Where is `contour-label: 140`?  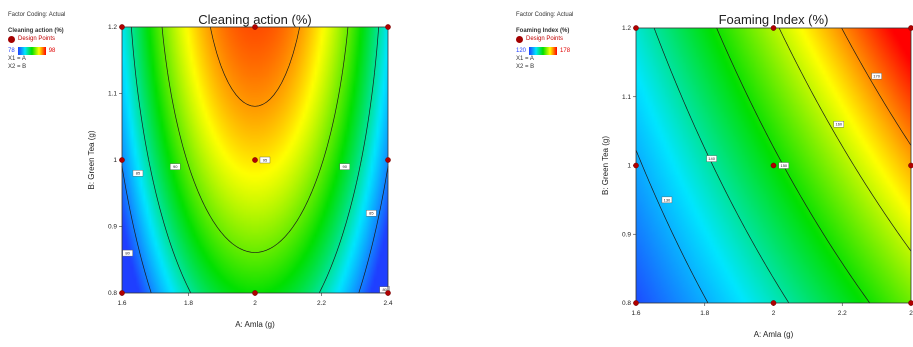 contour-label: 140 is located at coordinates (711, 158).